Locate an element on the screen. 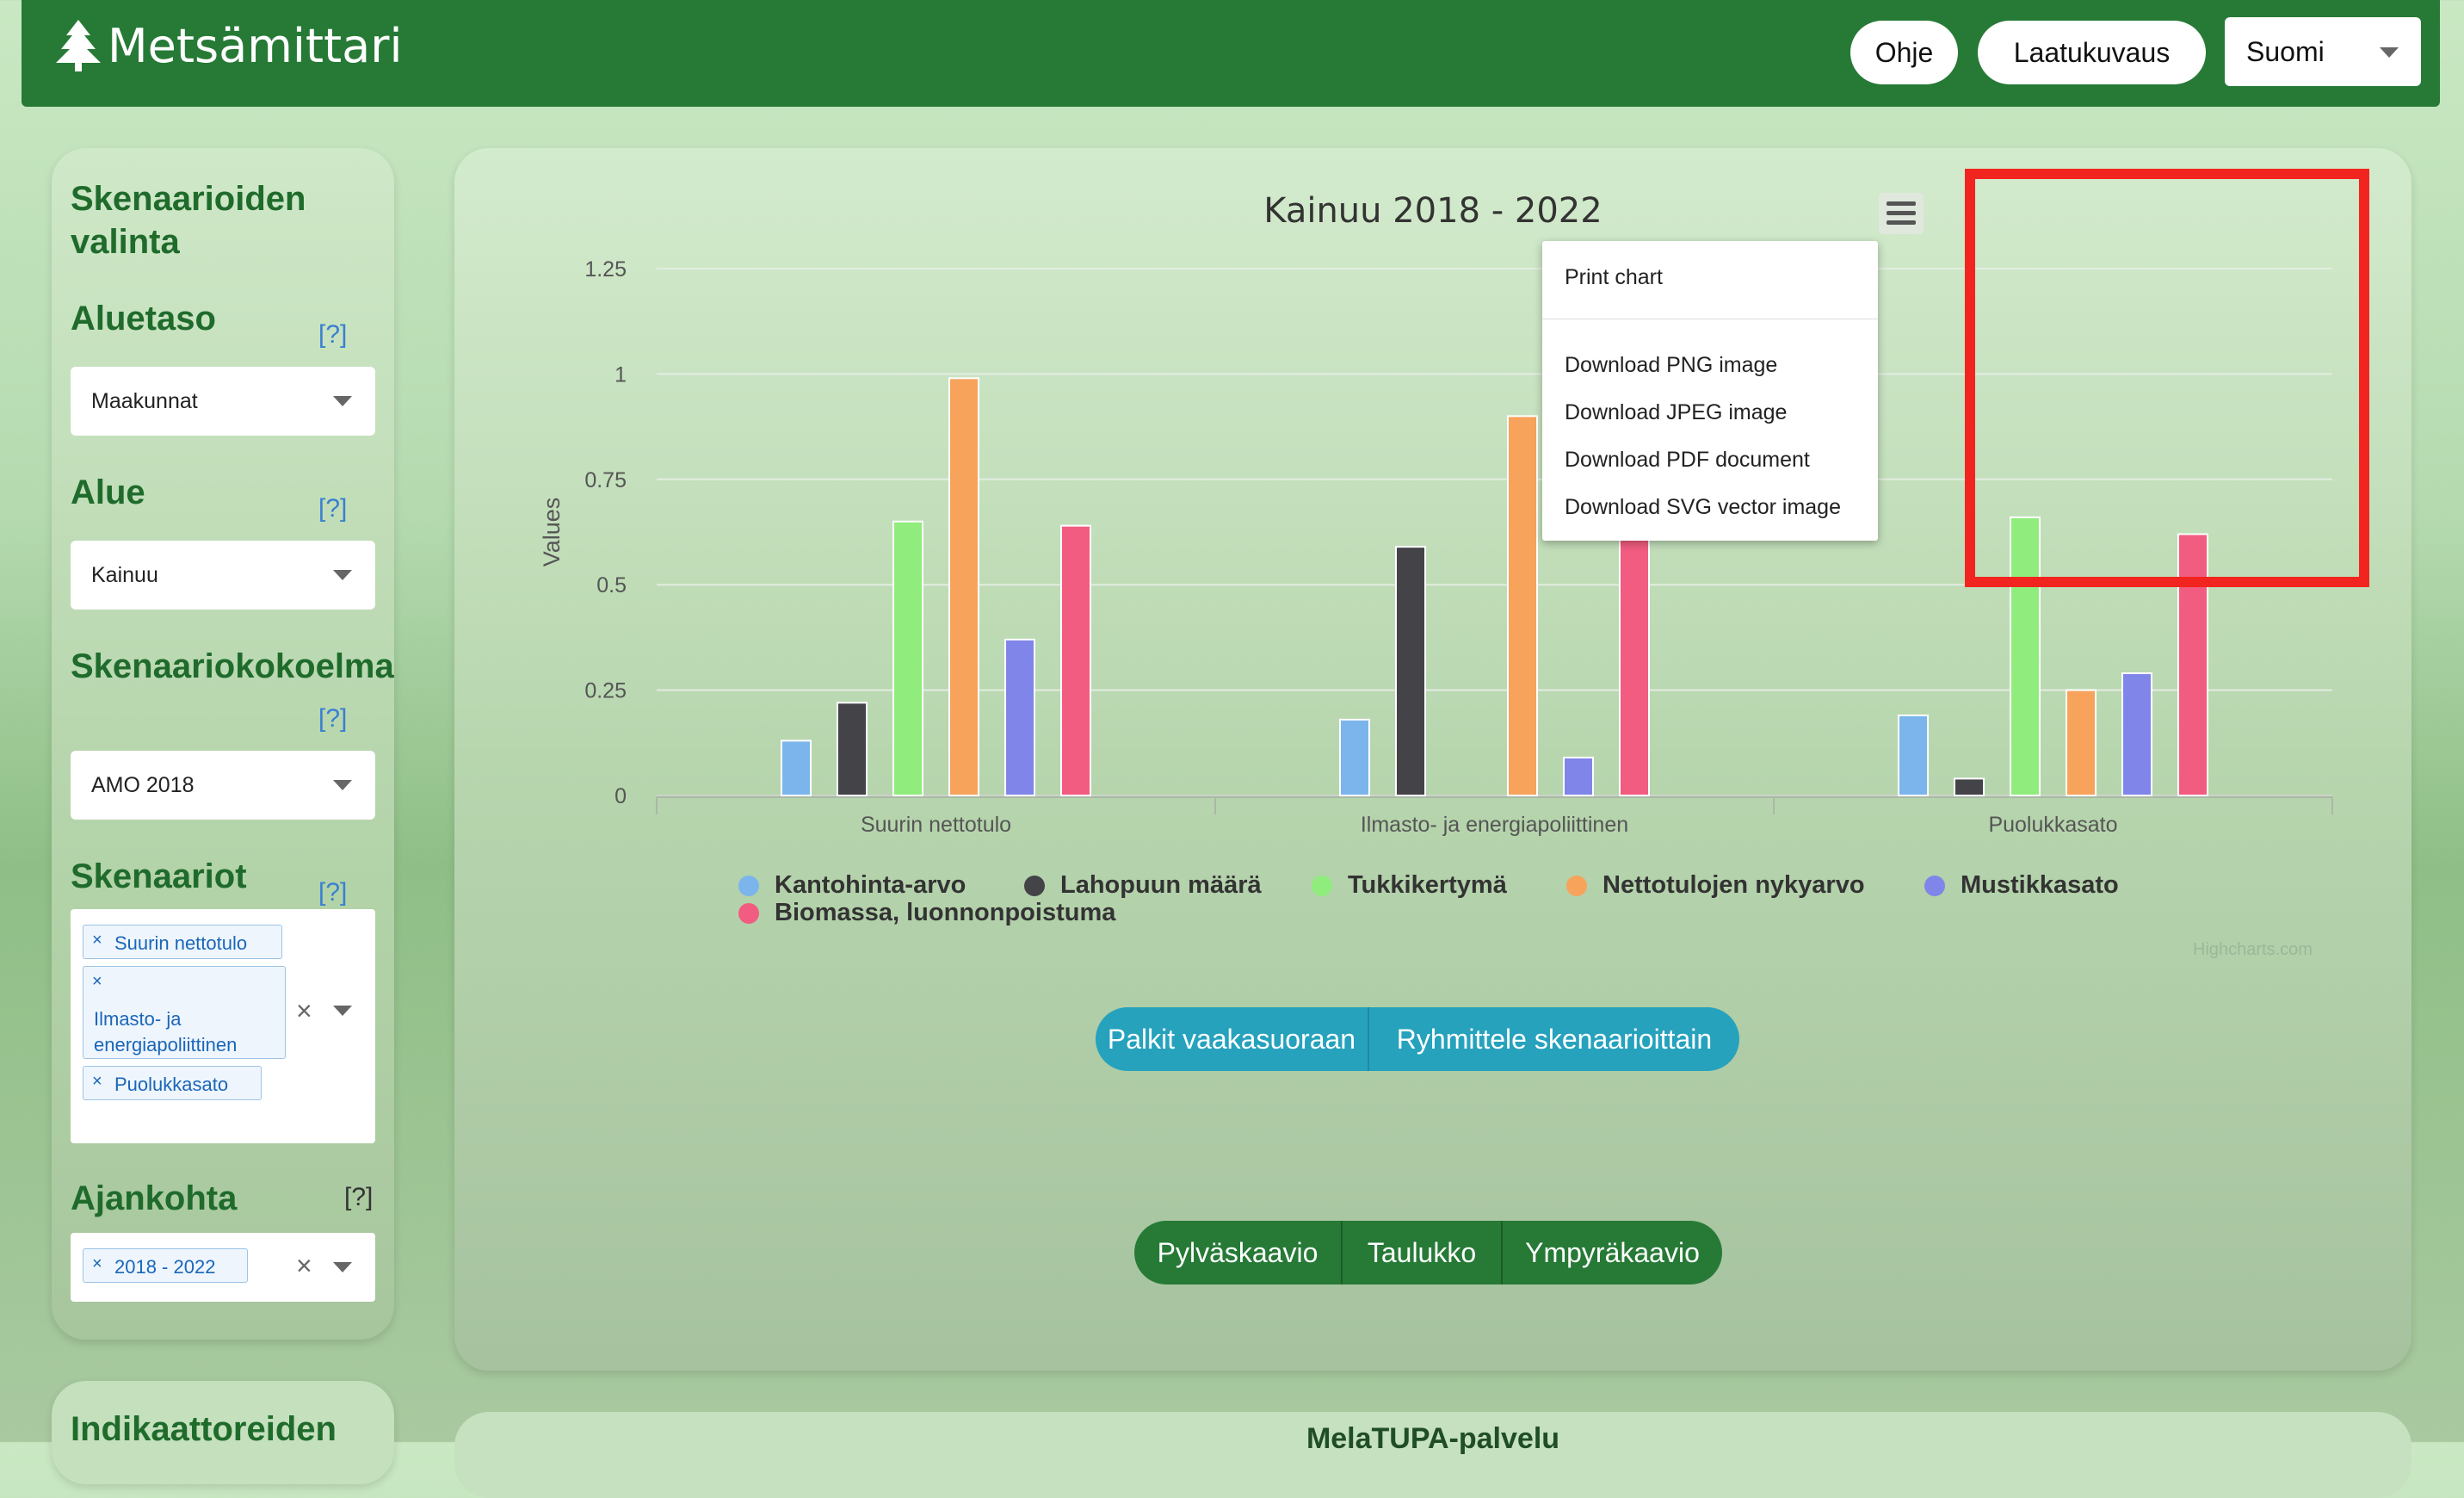  tree-icon is located at coordinates (78, 45).